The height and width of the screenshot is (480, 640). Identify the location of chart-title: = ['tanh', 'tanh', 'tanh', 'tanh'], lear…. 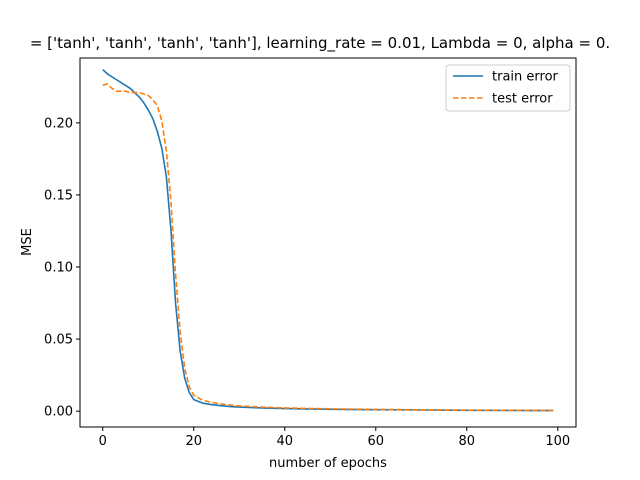
(320, 43).